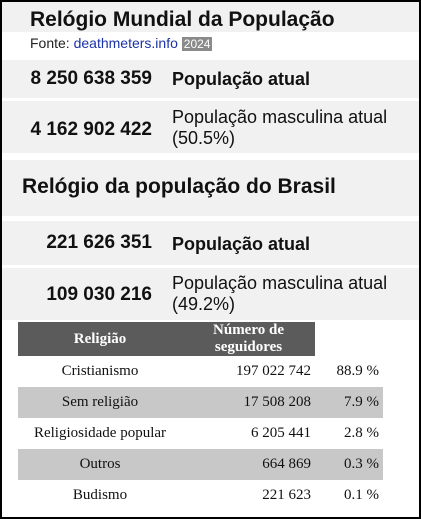 The height and width of the screenshot is (519, 421). Describe the element at coordinates (200, 433) in the screenshot. I see `table-row: Religiosidade popular 6 205 441 2.8 %` at that location.